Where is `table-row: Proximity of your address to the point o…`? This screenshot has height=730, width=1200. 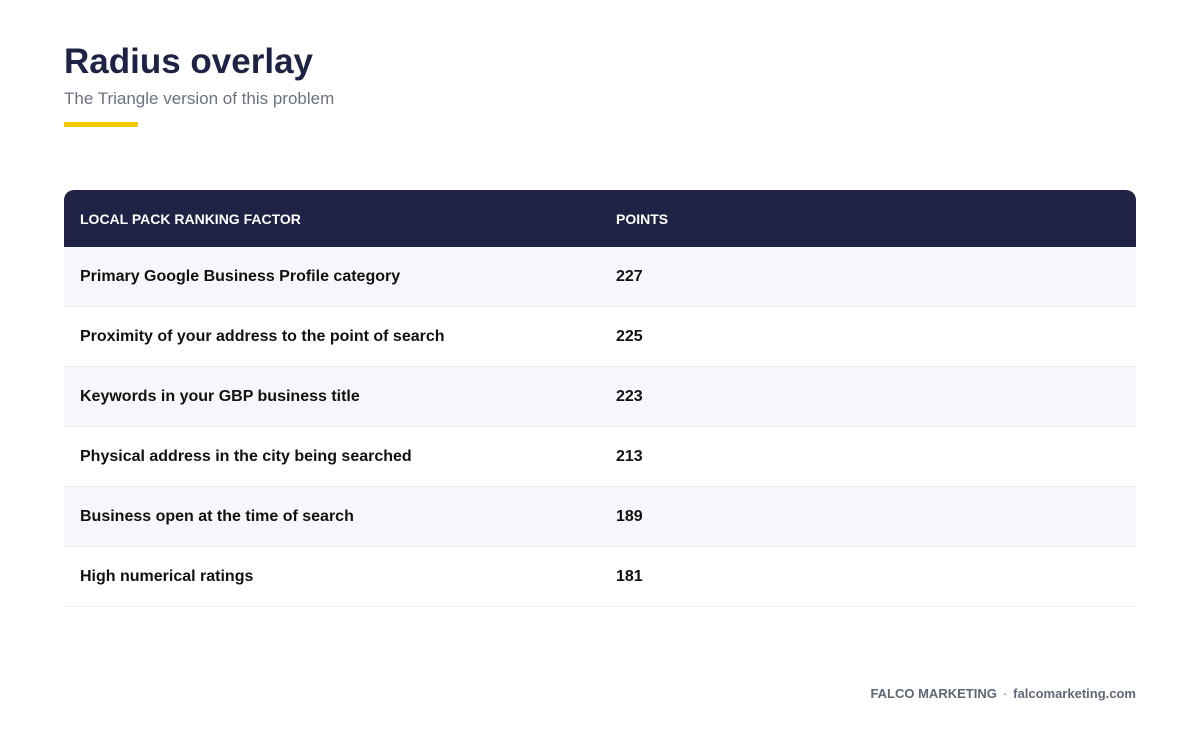
table-row: Proximity of your address to the point o… is located at coordinates (600, 337).